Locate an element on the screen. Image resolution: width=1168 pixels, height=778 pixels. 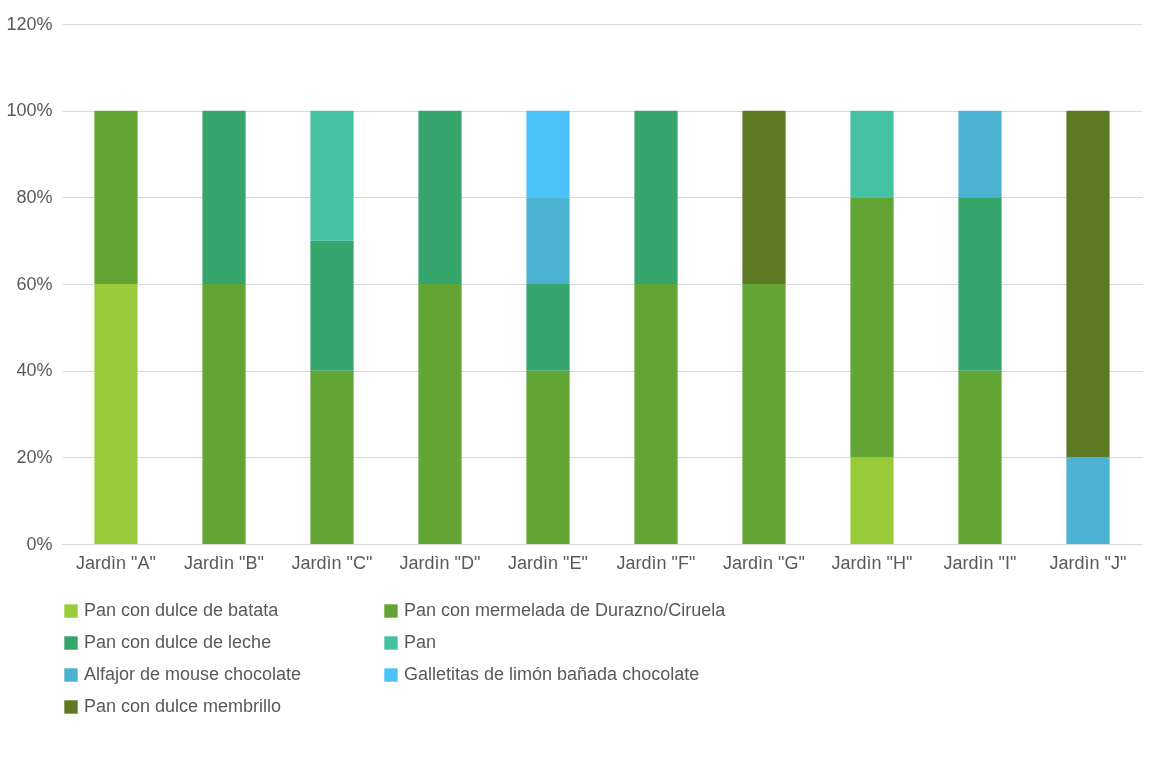
x-tick-label: Jardìn "I" is located at coordinates (980, 562).